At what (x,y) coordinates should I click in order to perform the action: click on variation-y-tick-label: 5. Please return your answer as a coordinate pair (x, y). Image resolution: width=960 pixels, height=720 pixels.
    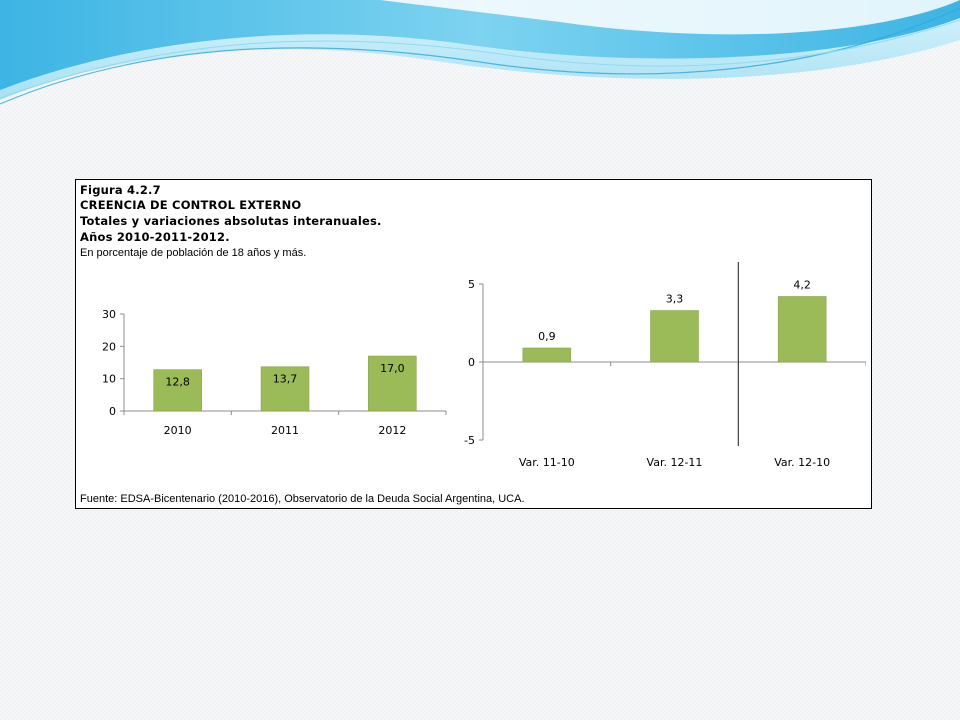
    Looking at the image, I should click on (471, 284).